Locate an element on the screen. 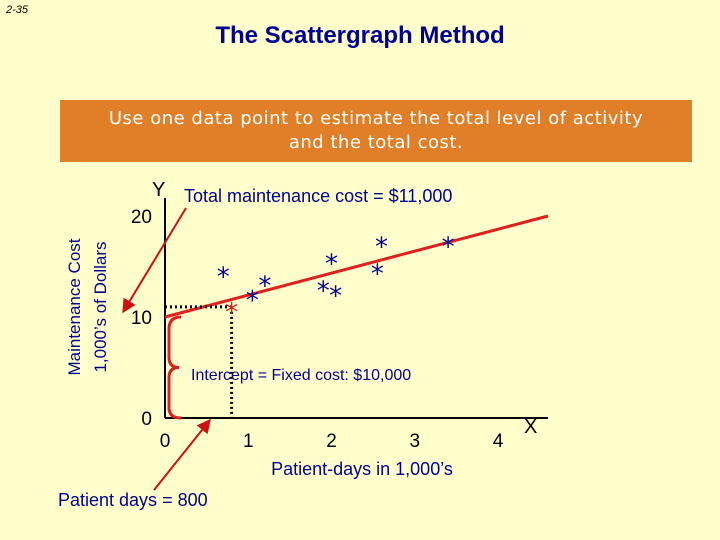 The height and width of the screenshot is (540, 720). x-tick-label: 1 is located at coordinates (248, 441).